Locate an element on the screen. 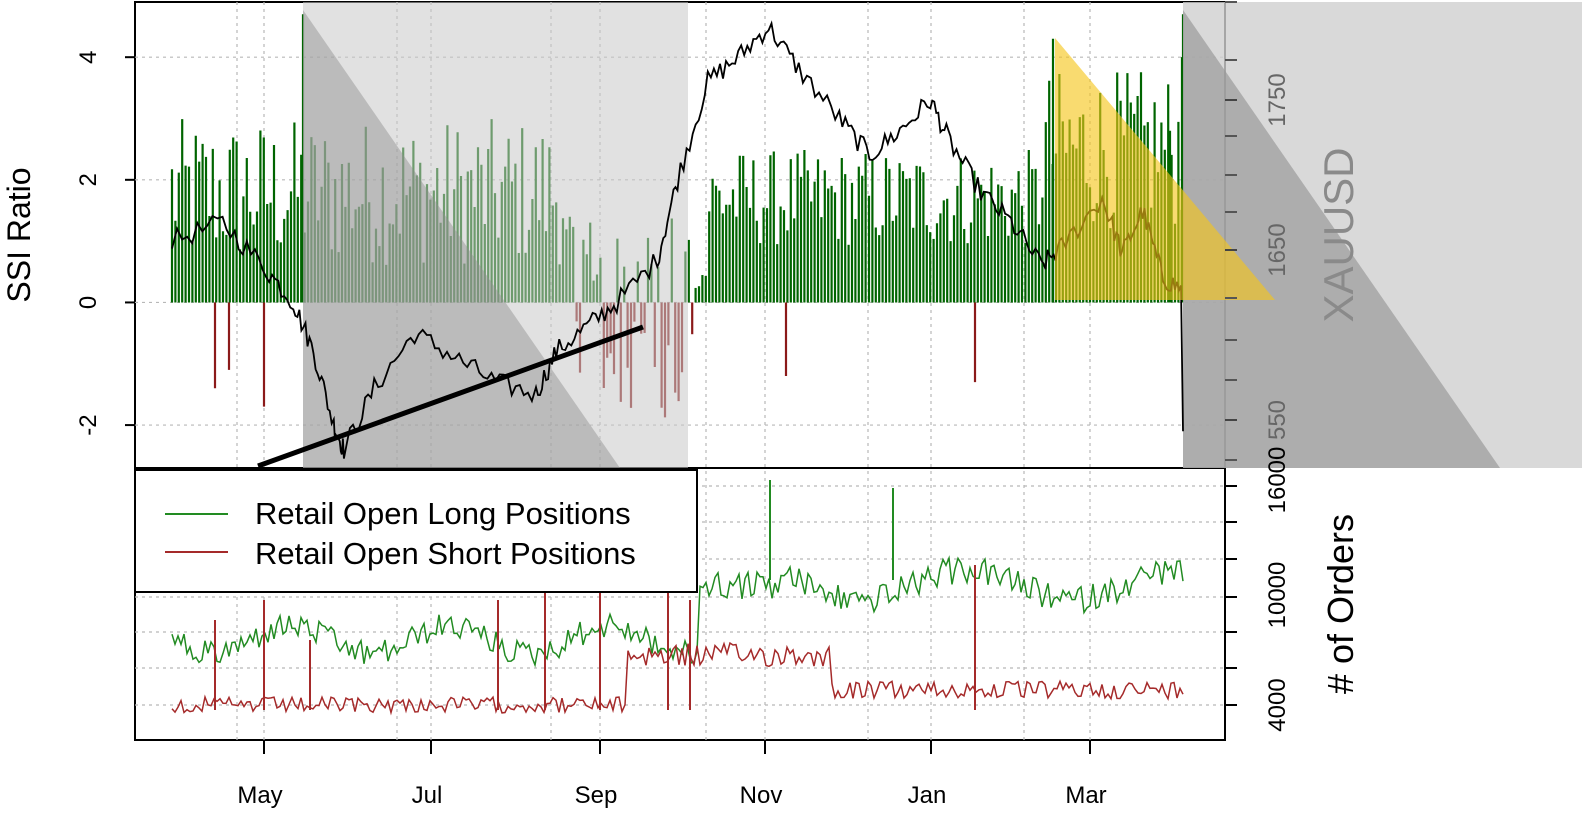 The height and width of the screenshot is (815, 1582). x-tick-label: Nov is located at coordinates (761, 795).